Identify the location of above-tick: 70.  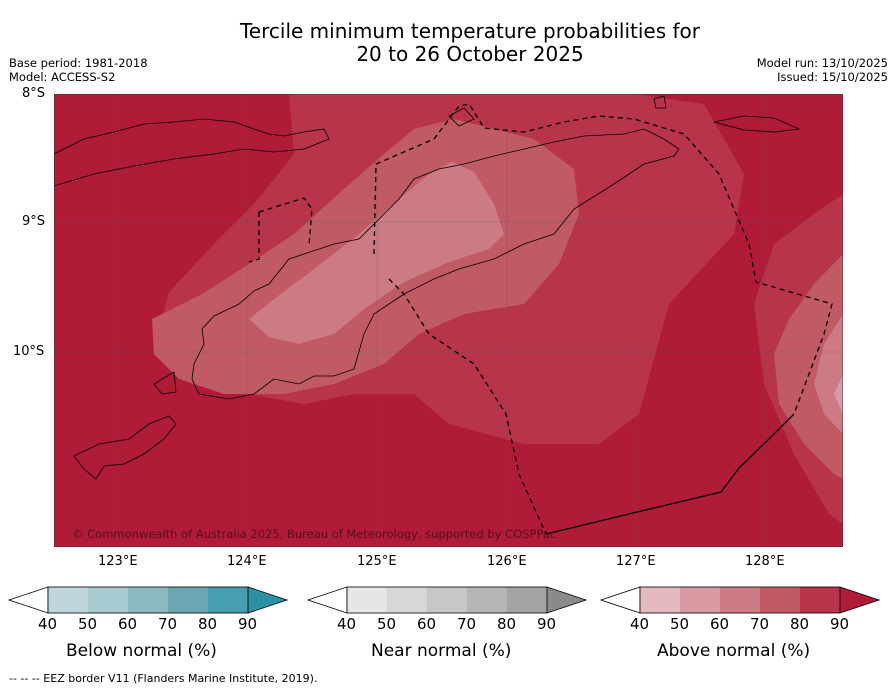
(760, 624).